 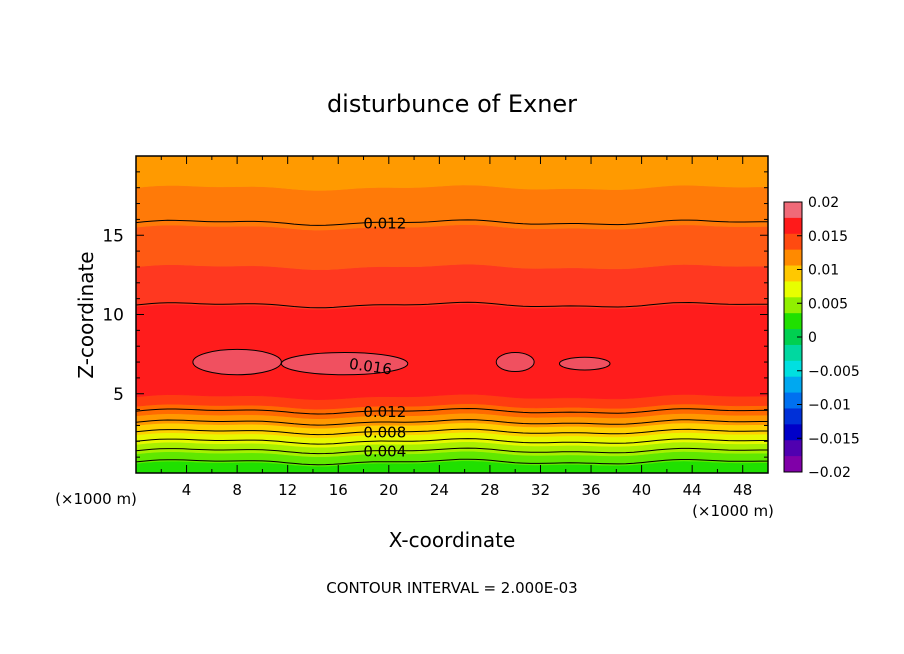 What do you see at coordinates (118, 395) in the screenshot?
I see `y-tick-label: 5` at bounding box center [118, 395].